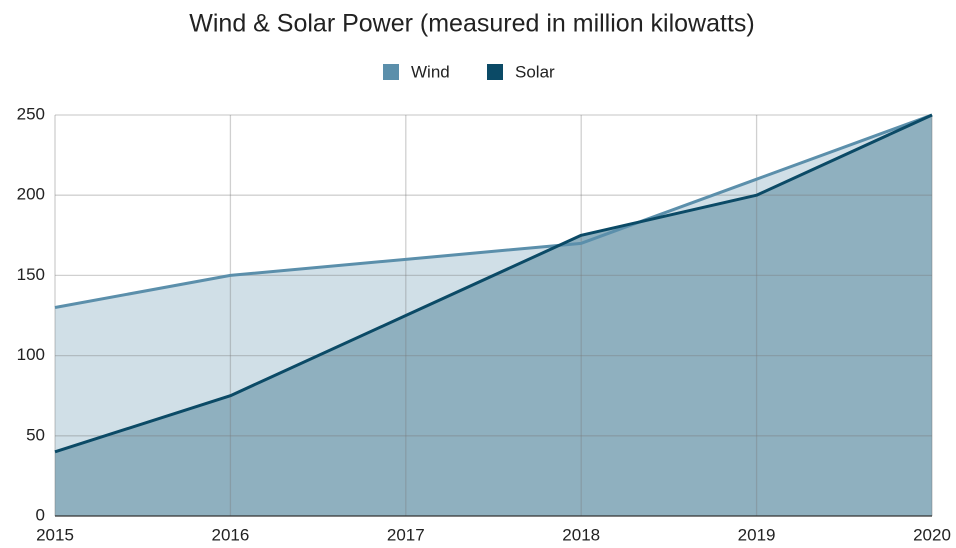 This screenshot has height=548, width=956. Describe the element at coordinates (31, 113) in the screenshot. I see `y-tick-label: 250` at that location.